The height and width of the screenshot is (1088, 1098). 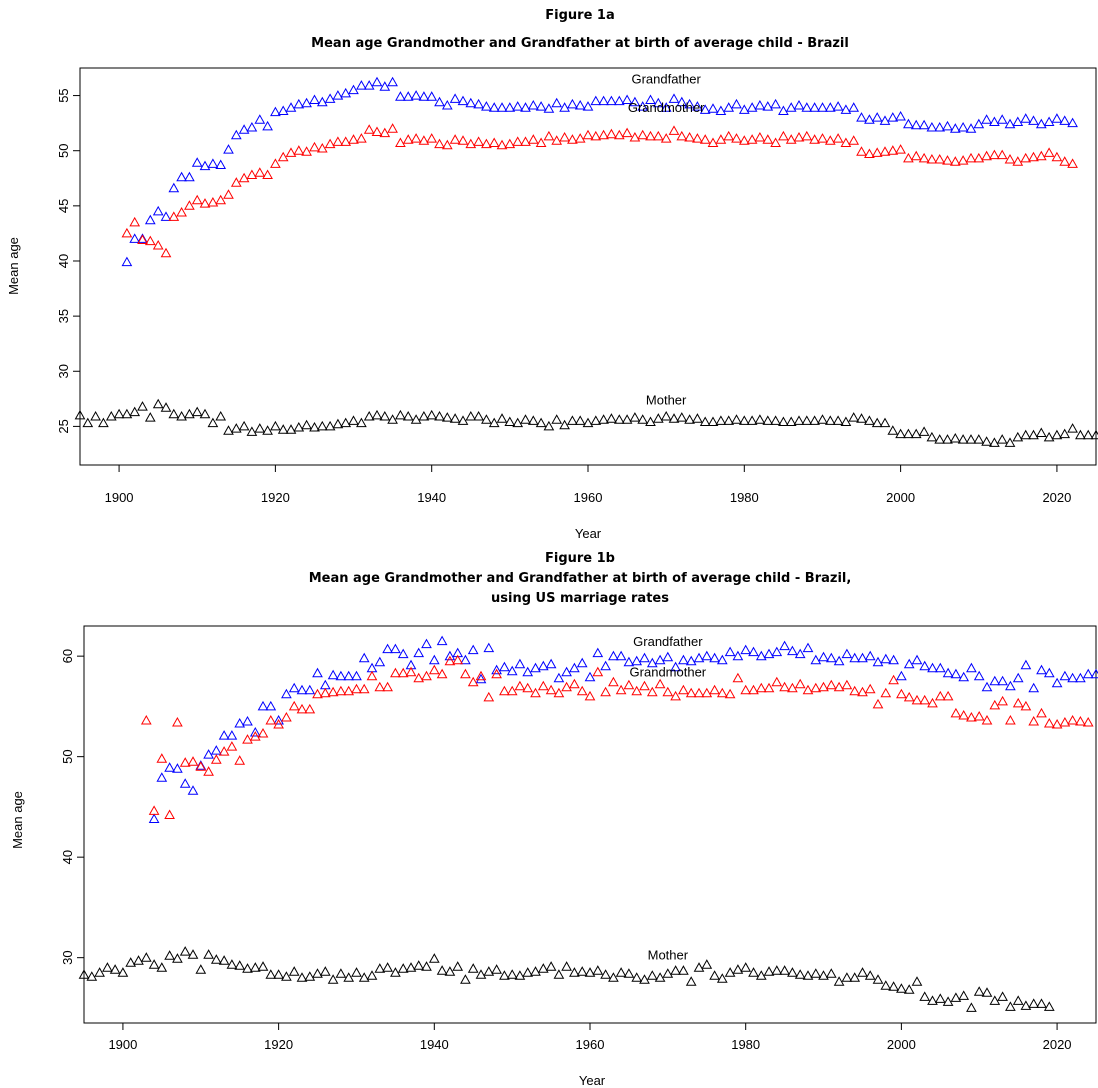 I want to click on x-tick-label: 1940, so click(x=431, y=497).